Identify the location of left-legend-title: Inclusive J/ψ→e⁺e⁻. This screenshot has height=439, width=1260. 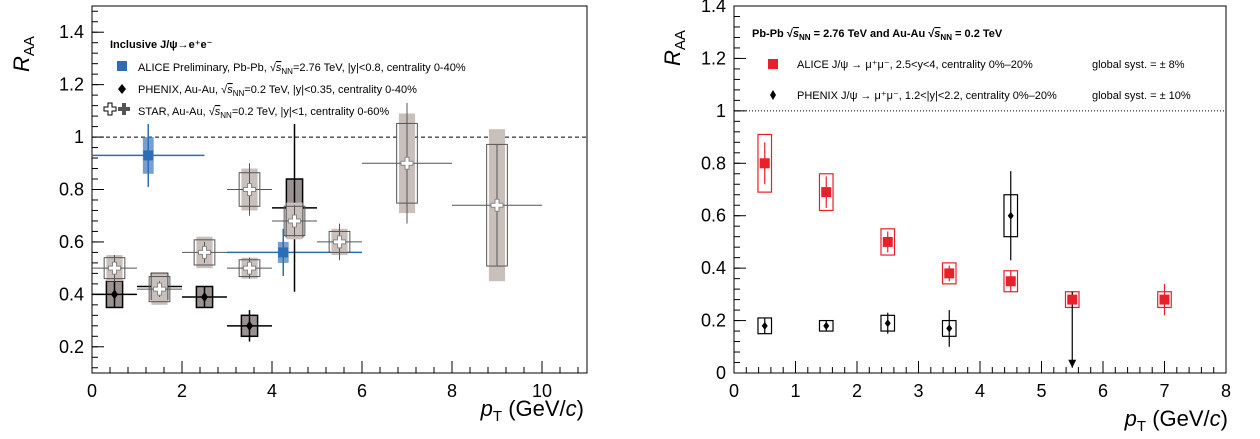
(161, 45).